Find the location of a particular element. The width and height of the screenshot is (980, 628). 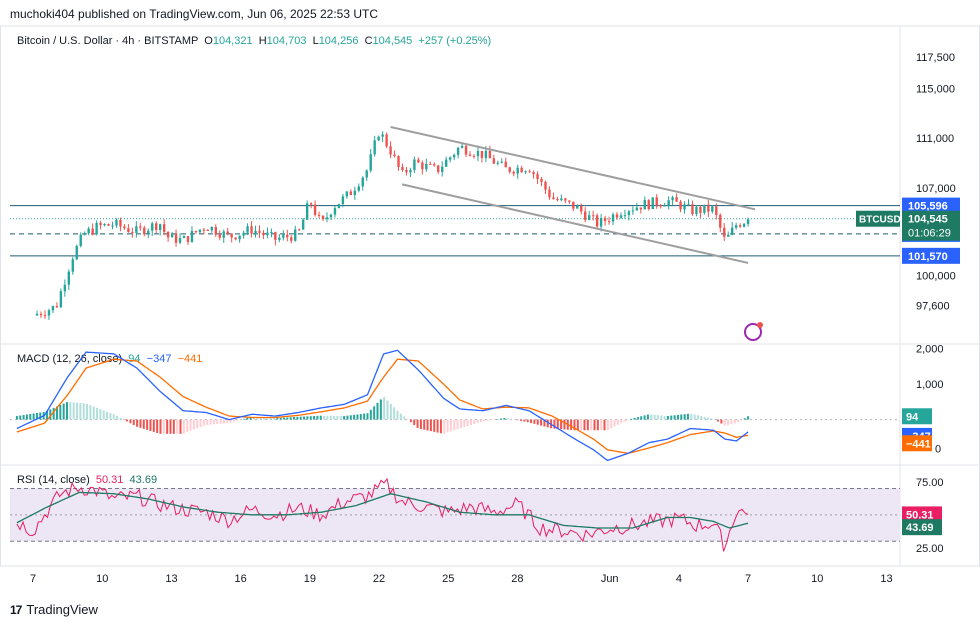

macd-legend: MACD (12, 26, close) 94 −347 −441 is located at coordinates (109, 359).